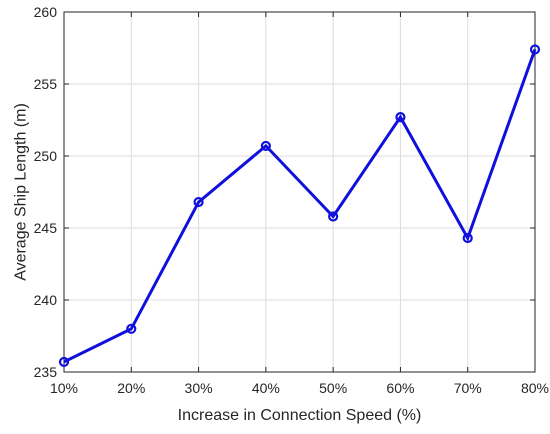 The width and height of the screenshot is (550, 434). Describe the element at coordinates (300, 415) in the screenshot. I see `x-axis-label: Increase in Connection Speed (%)` at that location.